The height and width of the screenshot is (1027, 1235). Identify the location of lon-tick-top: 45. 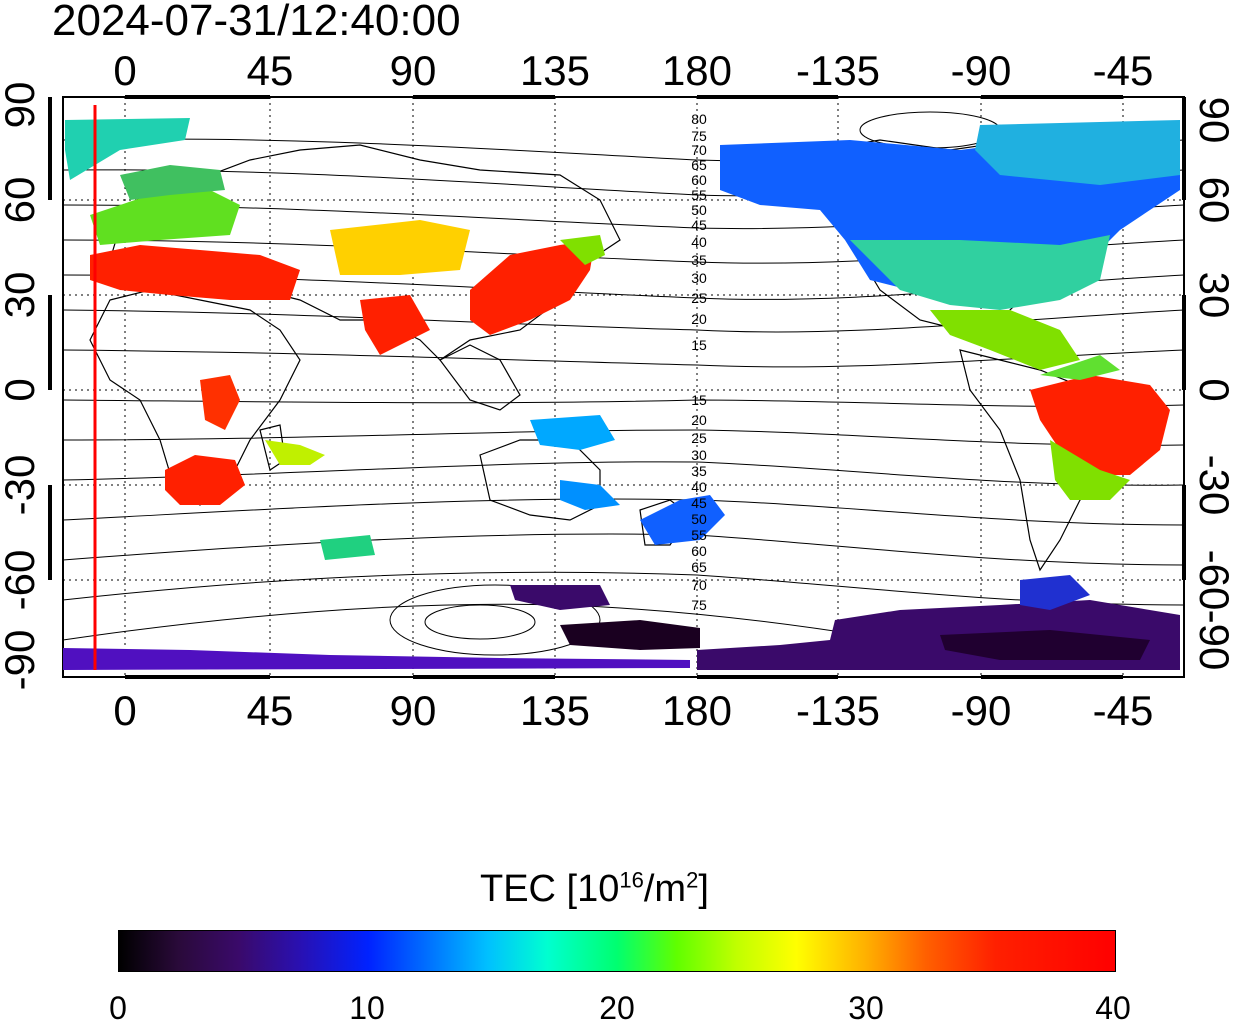
(270, 70).